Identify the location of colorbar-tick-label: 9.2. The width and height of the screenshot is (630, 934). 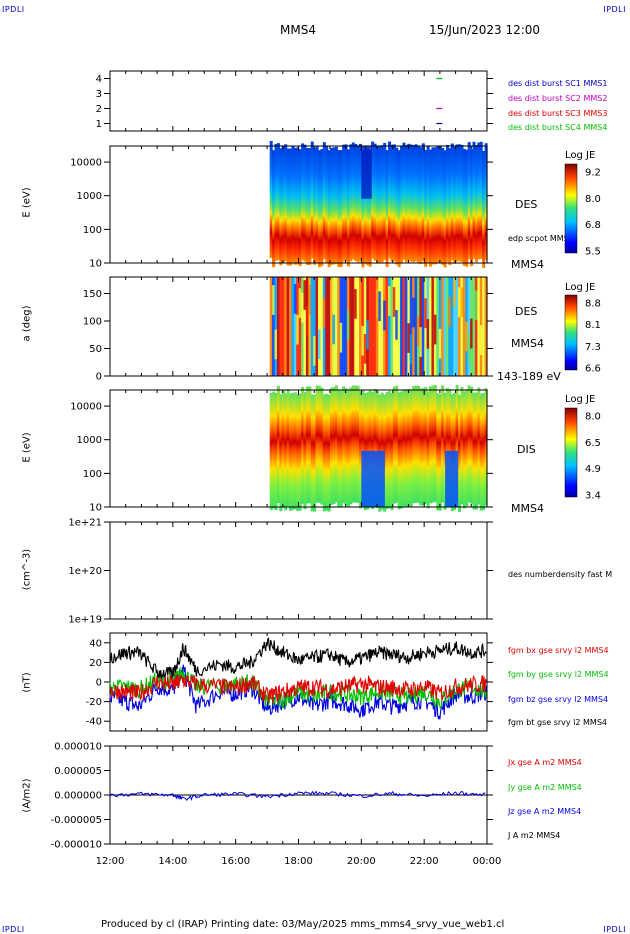
(593, 173).